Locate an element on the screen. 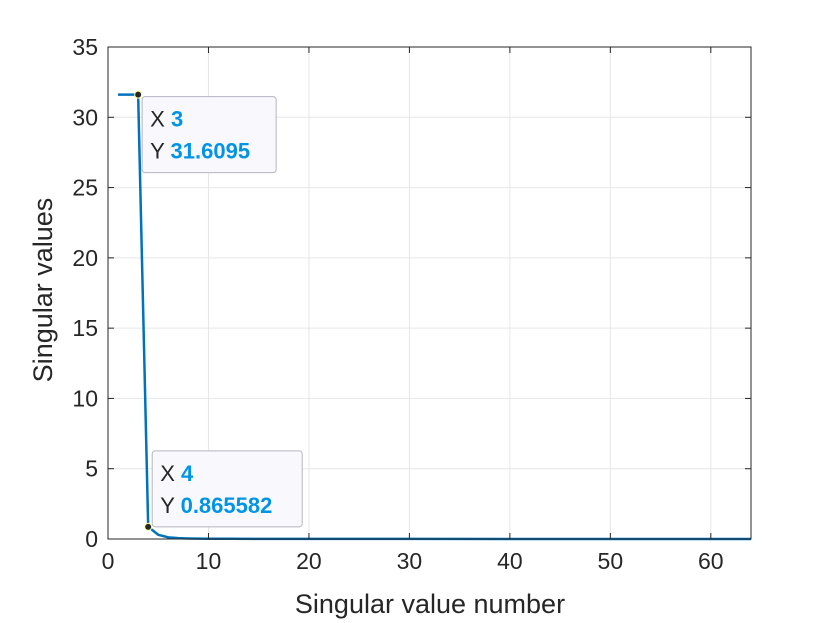  datatip-x-value: 4 is located at coordinates (187, 473).